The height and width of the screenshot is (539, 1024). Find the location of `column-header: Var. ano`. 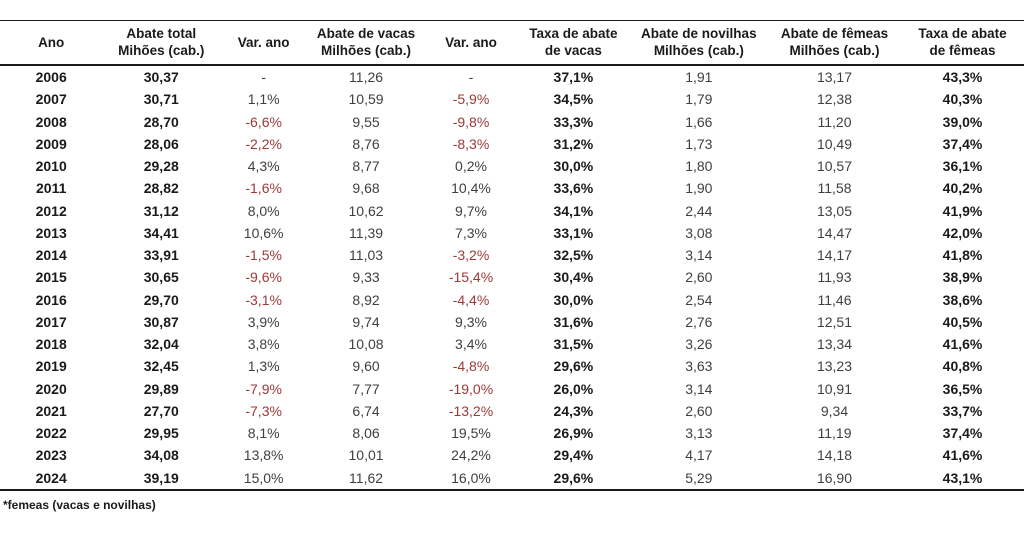

column-header: Var. ano is located at coordinates (264, 43).